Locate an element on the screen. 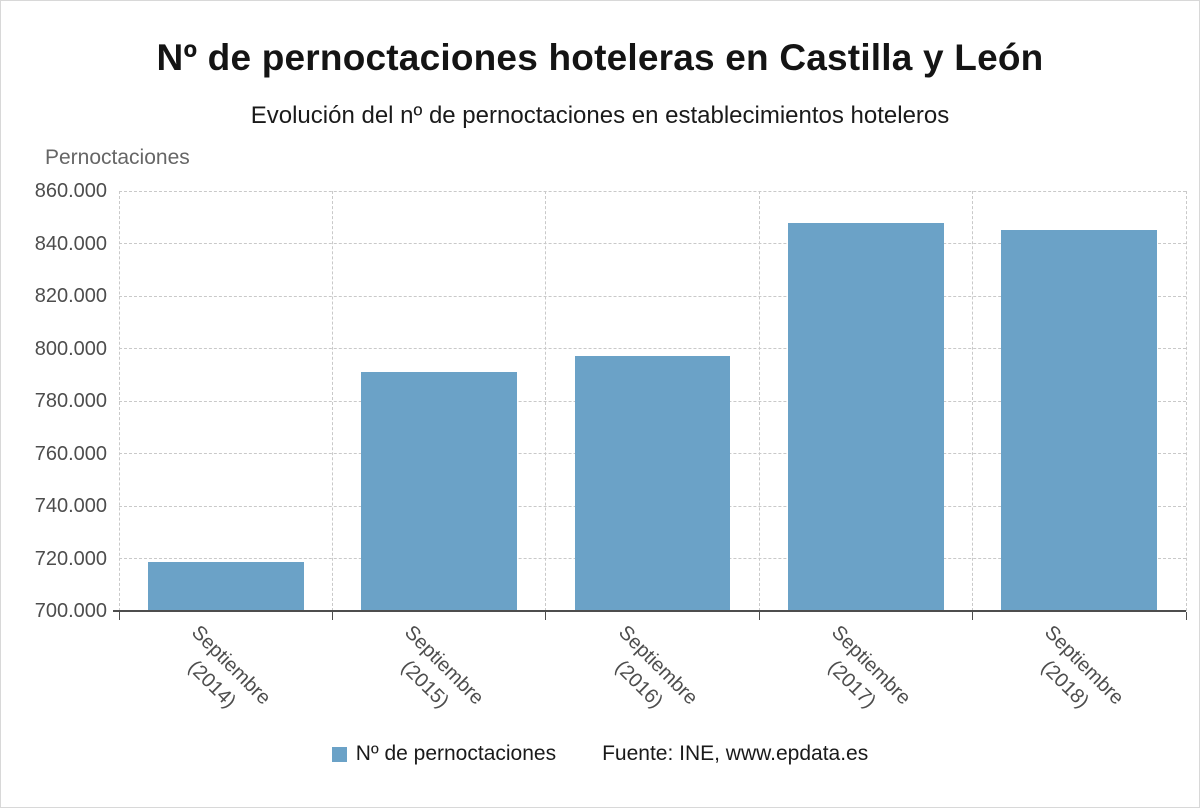 The width and height of the screenshot is (1200, 808). y-tick-label: 860.000 is located at coordinates (70, 191).